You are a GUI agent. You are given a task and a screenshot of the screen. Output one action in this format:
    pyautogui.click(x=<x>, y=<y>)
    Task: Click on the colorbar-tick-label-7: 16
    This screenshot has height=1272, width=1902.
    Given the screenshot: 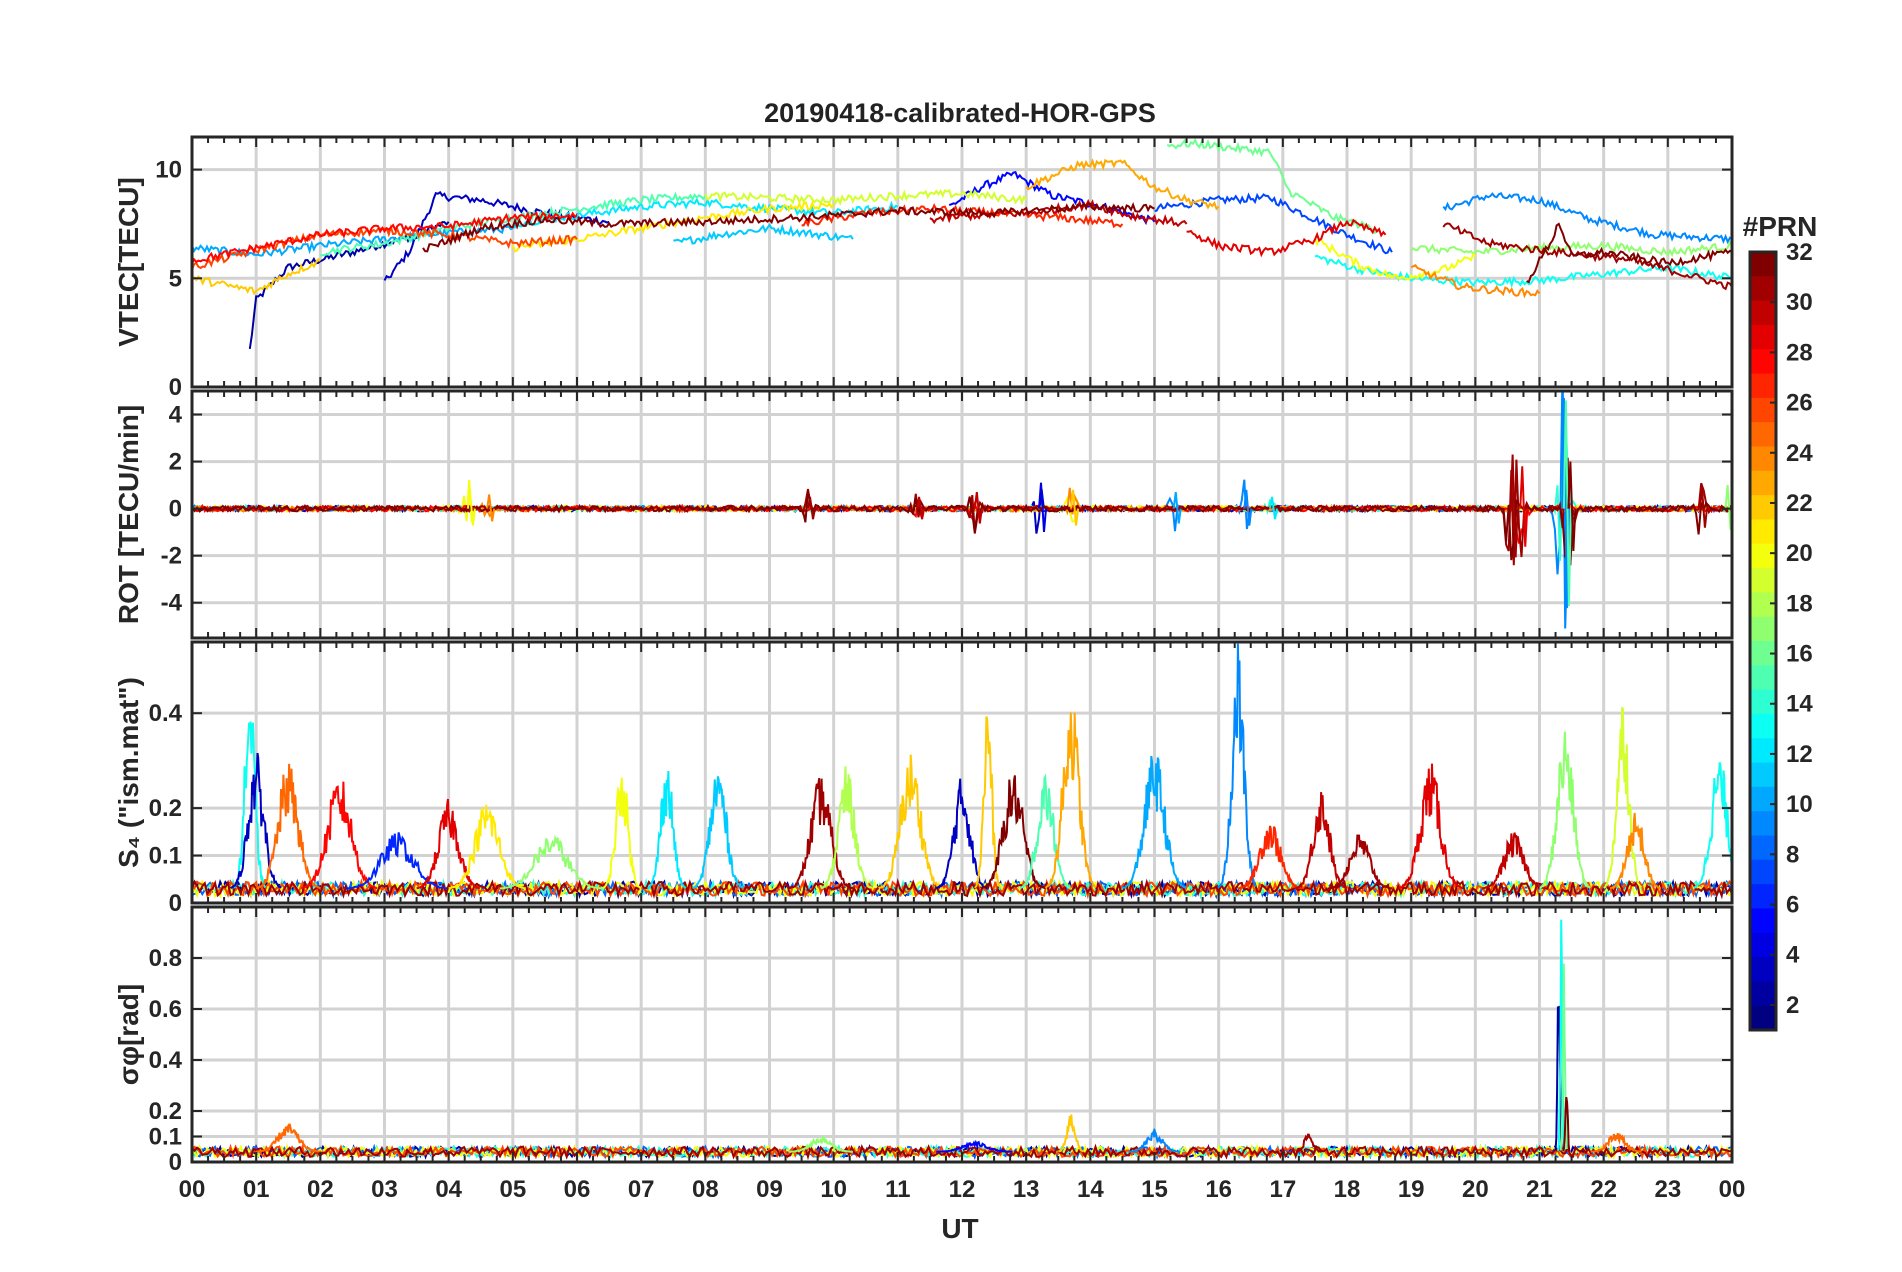 What is the action you would take?
    pyautogui.click(x=1799, y=654)
    